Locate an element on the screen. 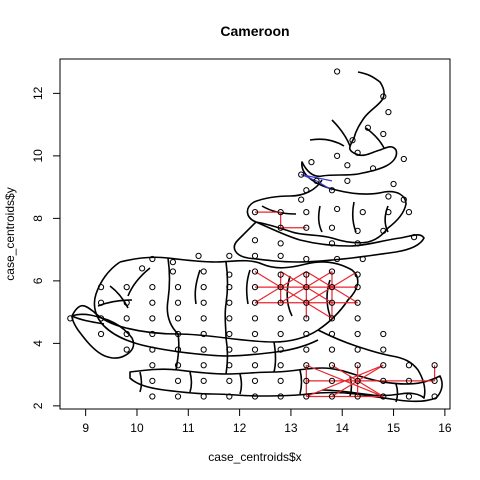  region-boundary-northwest is located at coordinates (214, 292).